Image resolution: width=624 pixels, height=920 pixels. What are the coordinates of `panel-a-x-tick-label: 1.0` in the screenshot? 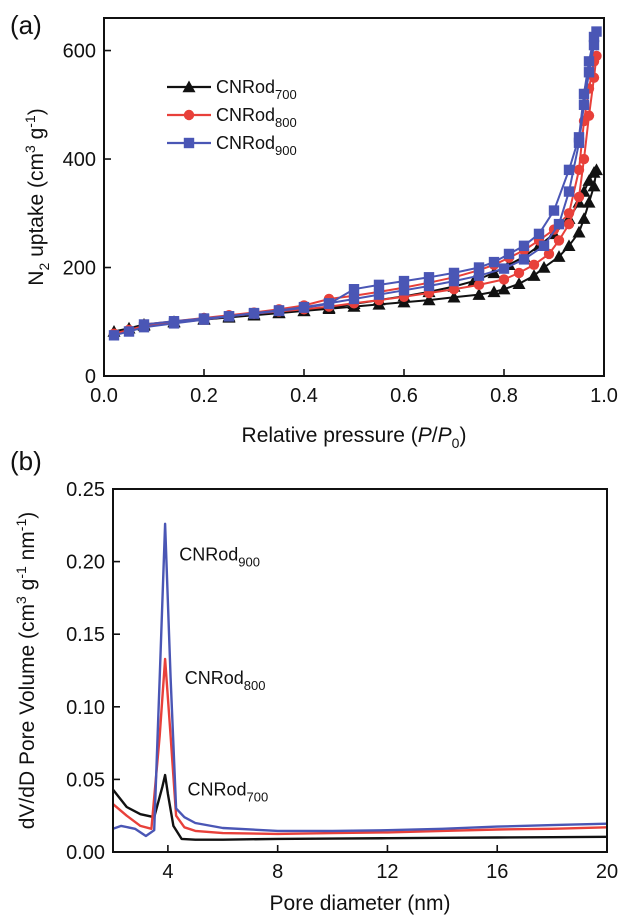 It's located at (604, 396).